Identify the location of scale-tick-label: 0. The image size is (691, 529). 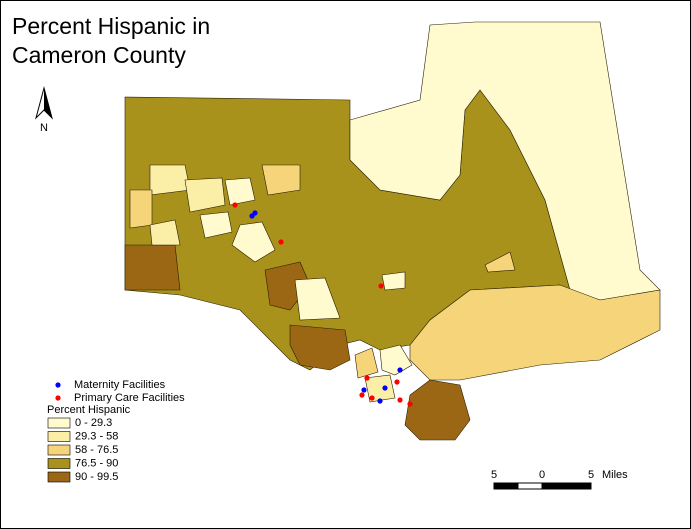
(542, 475).